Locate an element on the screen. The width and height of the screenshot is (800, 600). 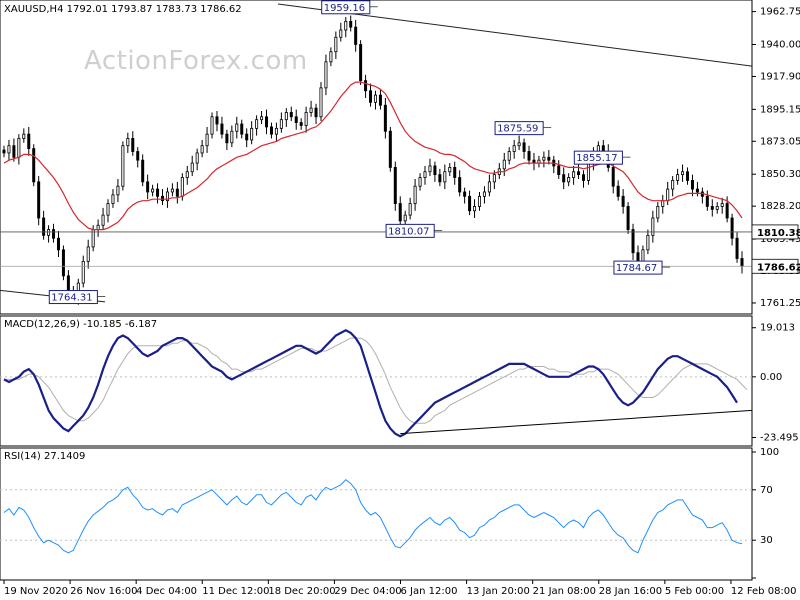
x-tick-label: 26 Nov 16:00 is located at coordinates (103, 591).